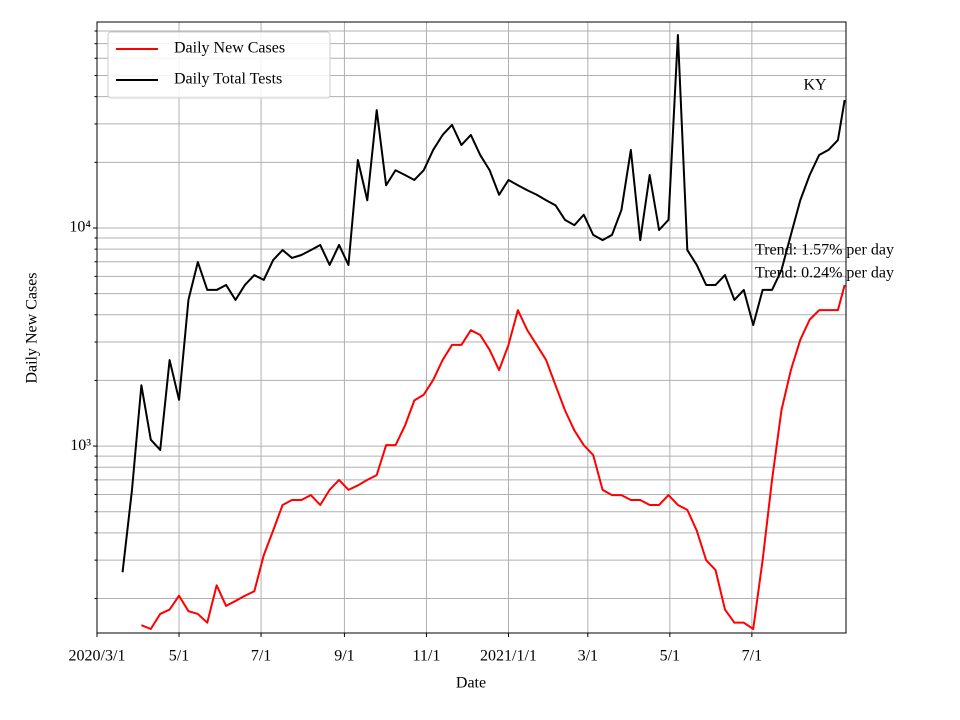 Image resolution: width=960 pixels, height=720 pixels. Describe the element at coordinates (508, 656) in the screenshot. I see `x-tick-label: 2021/1/1` at that location.